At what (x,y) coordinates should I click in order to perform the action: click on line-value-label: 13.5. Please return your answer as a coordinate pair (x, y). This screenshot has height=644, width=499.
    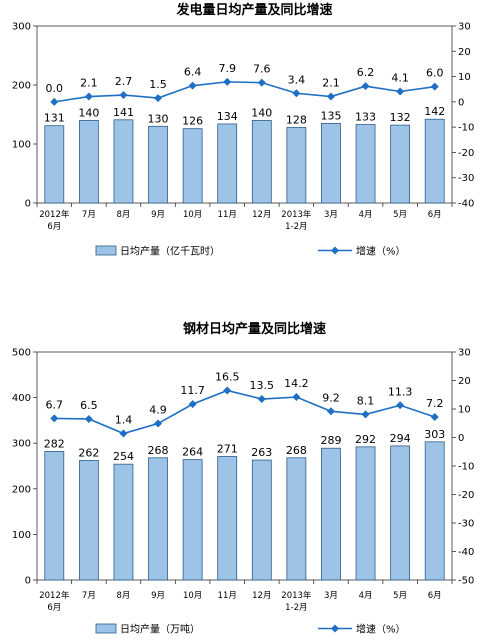
    Looking at the image, I should click on (262, 385).